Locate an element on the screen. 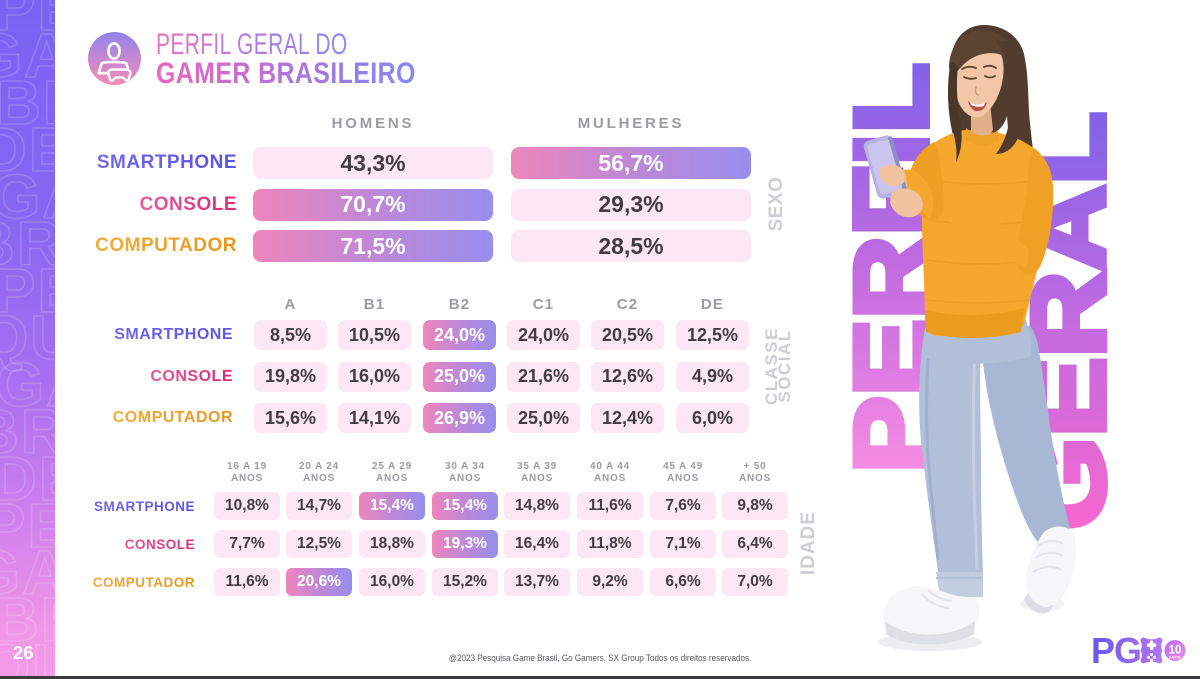 This screenshot has width=1200, height=679. svg-text: PG is located at coordinates (1116, 650).